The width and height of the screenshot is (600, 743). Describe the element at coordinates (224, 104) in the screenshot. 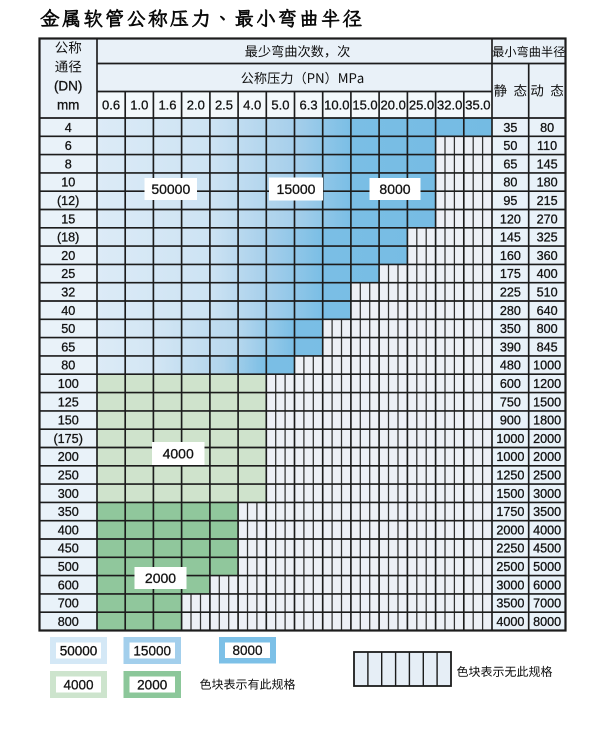

I see `svg-text: 2.5` at that location.